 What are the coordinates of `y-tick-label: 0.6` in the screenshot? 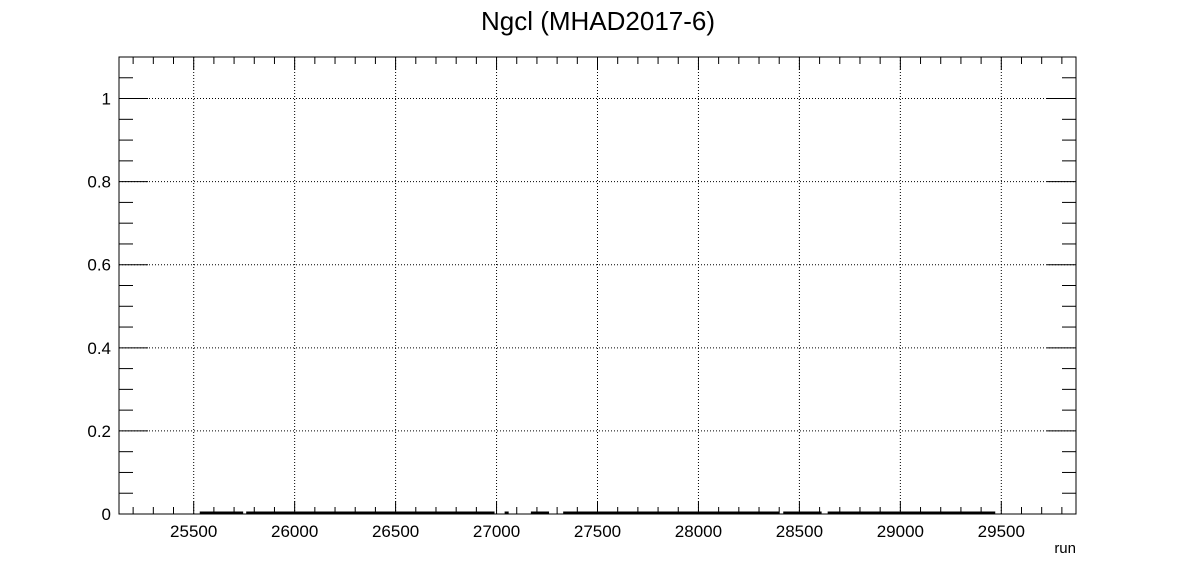 It's located at (99, 265).